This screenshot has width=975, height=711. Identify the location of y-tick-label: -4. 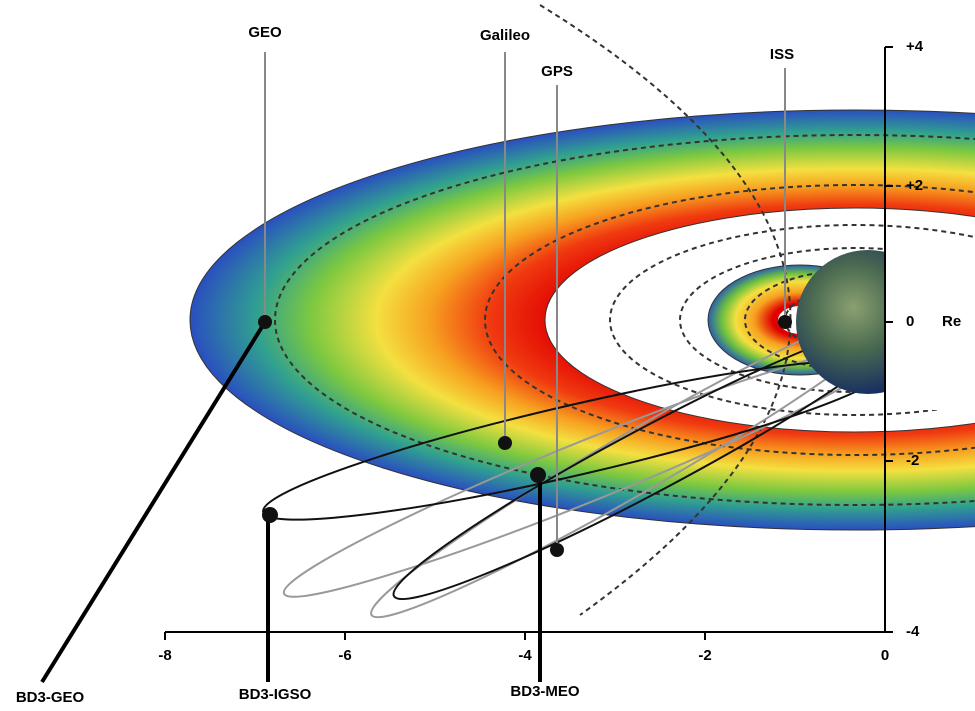
(913, 631).